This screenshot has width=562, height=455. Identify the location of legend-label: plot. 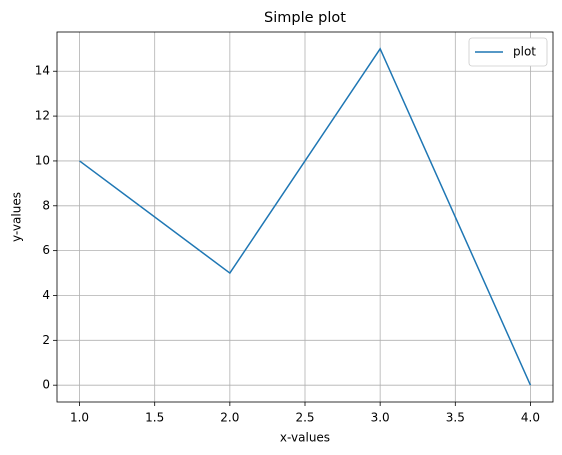
(524, 52).